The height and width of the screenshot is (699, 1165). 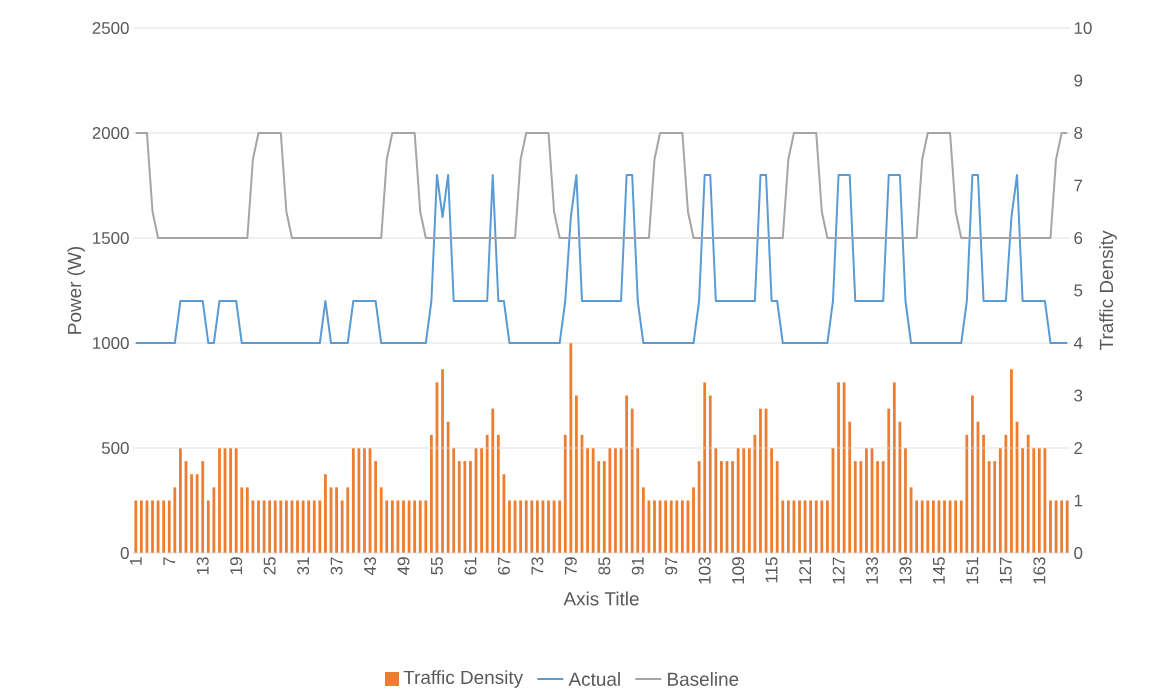 I want to click on y2-tick-label: 8, so click(x=1078, y=132).